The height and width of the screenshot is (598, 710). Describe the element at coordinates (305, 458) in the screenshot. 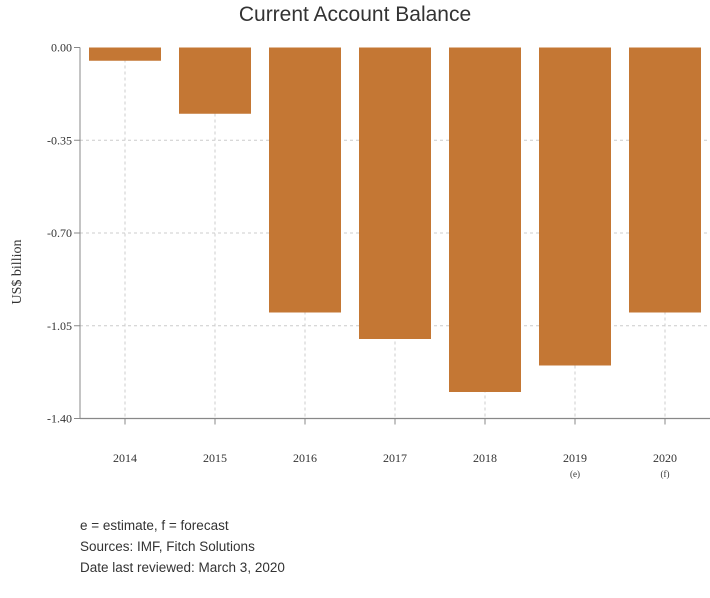

I see `x-tick-label: 2016` at that location.